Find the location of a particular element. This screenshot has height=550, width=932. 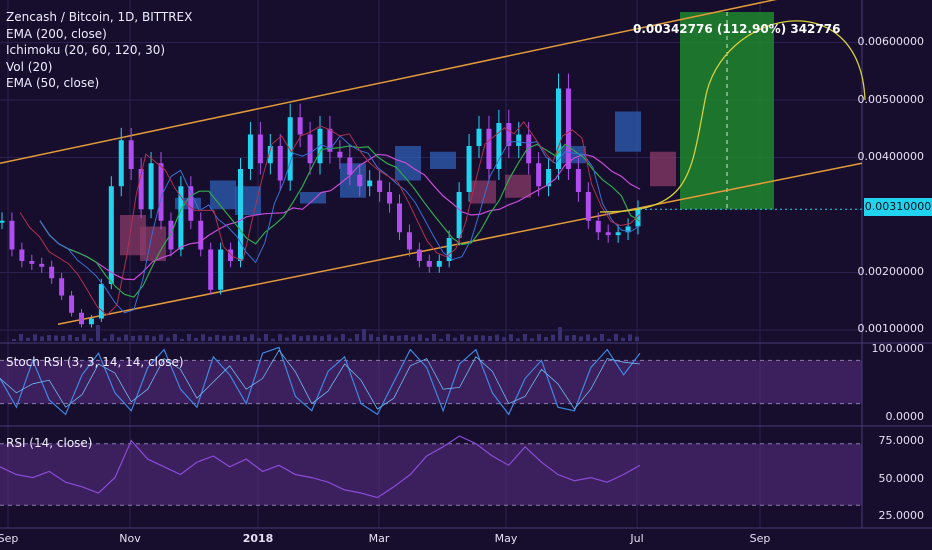

stoch-d-line is located at coordinates (320, 379).